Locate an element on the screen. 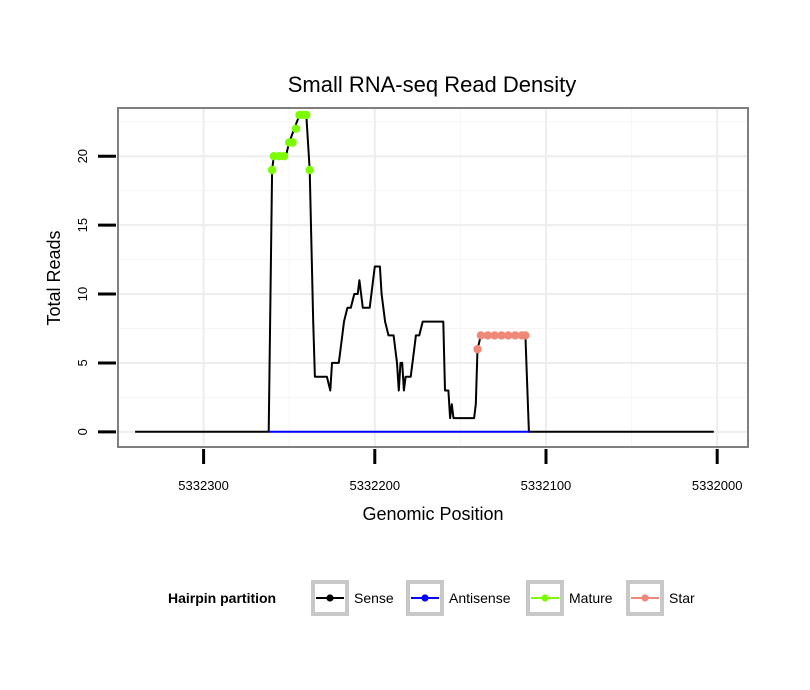 The image size is (810, 690). legend-title: Hairpin partition is located at coordinates (222, 598).